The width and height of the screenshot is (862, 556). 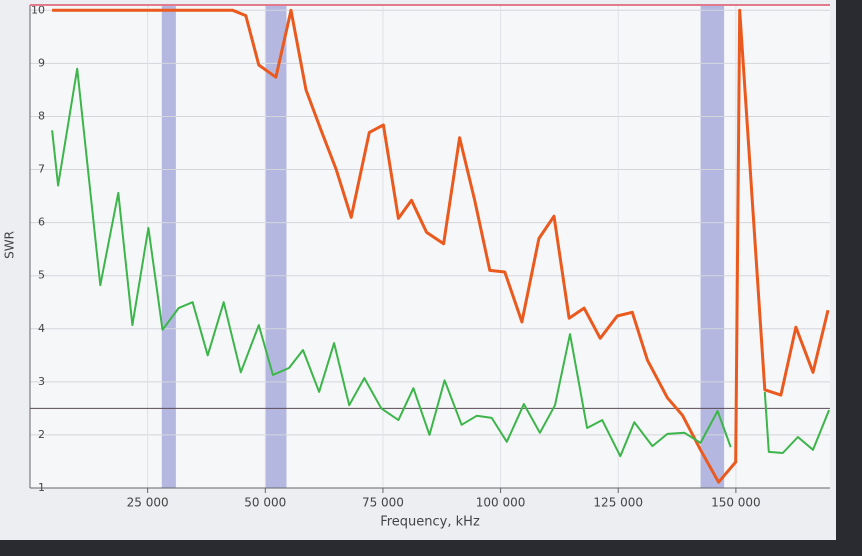 What do you see at coordinates (41, 115) in the screenshot?
I see `y-tick-label: 8` at bounding box center [41, 115].